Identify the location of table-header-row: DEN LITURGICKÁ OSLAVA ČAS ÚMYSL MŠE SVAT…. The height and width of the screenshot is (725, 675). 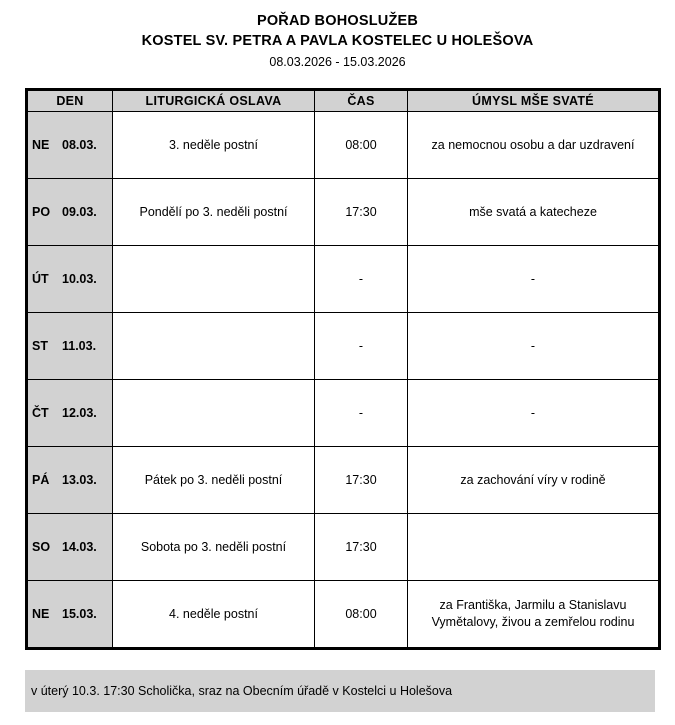
(343, 100).